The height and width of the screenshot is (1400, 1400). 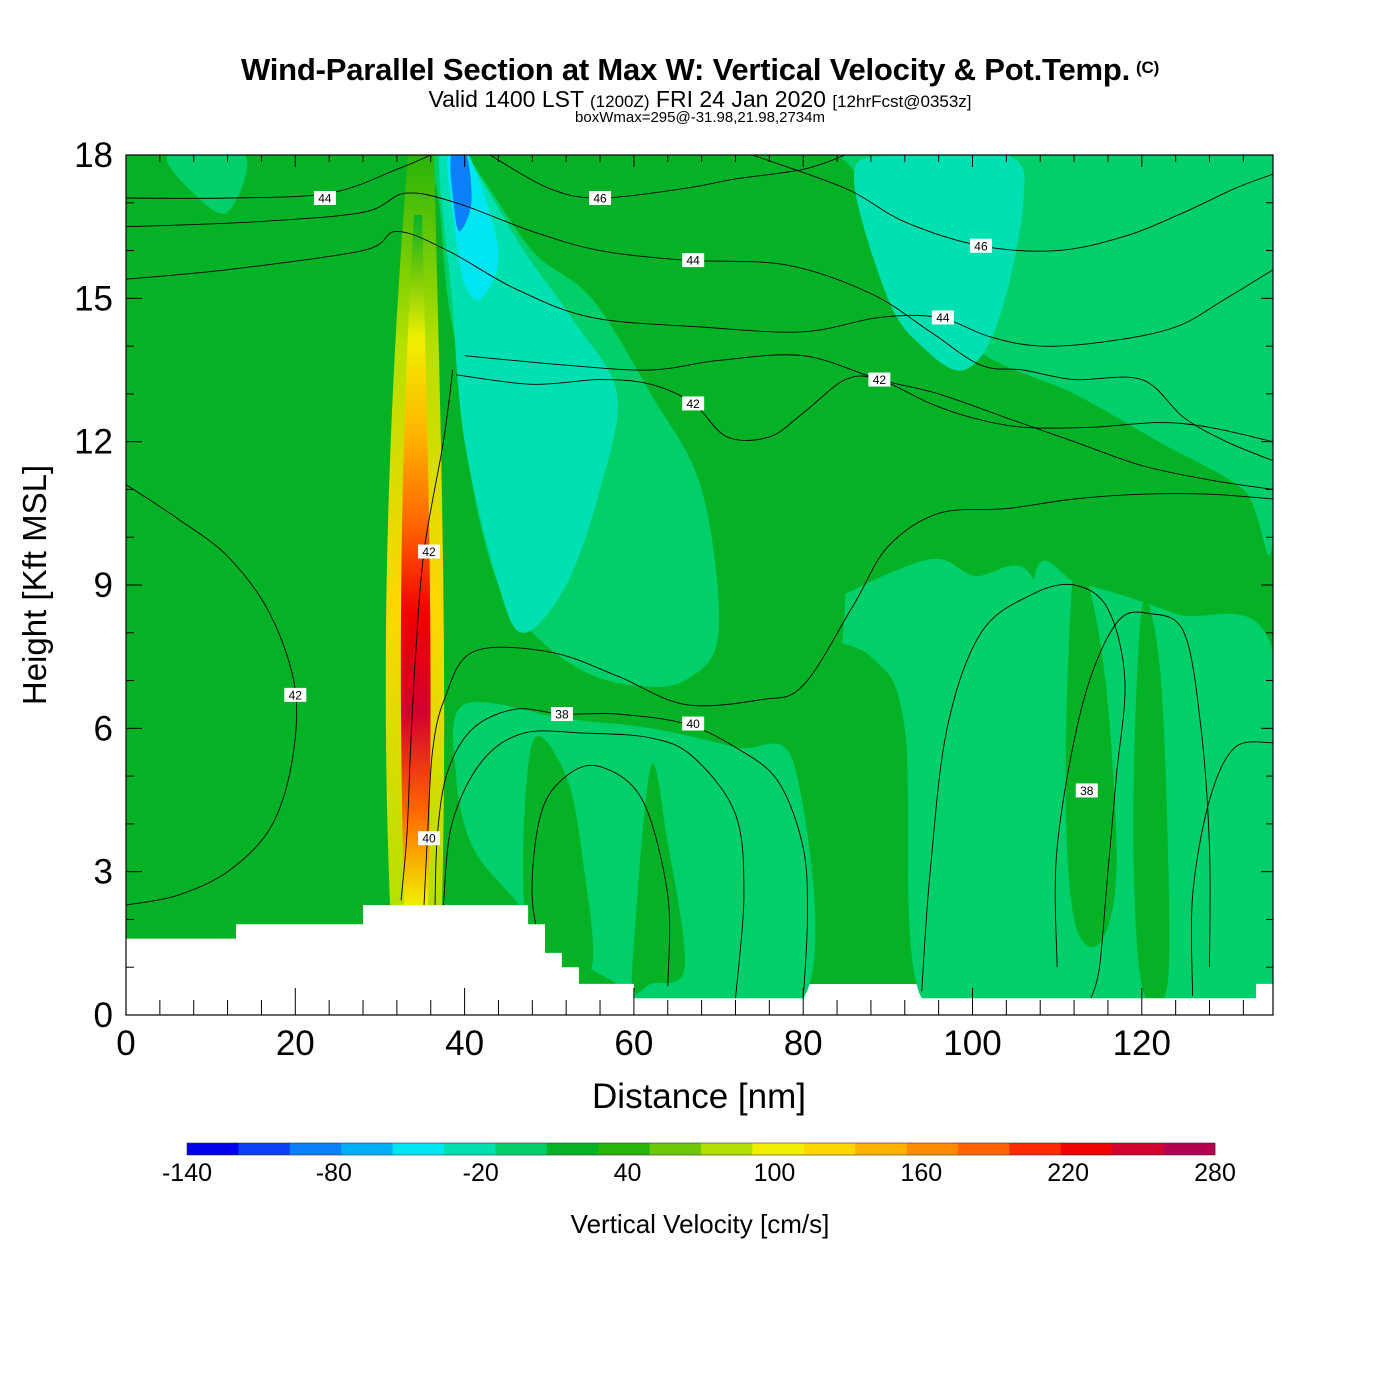 I want to click on terrain, so click(x=699, y=960).